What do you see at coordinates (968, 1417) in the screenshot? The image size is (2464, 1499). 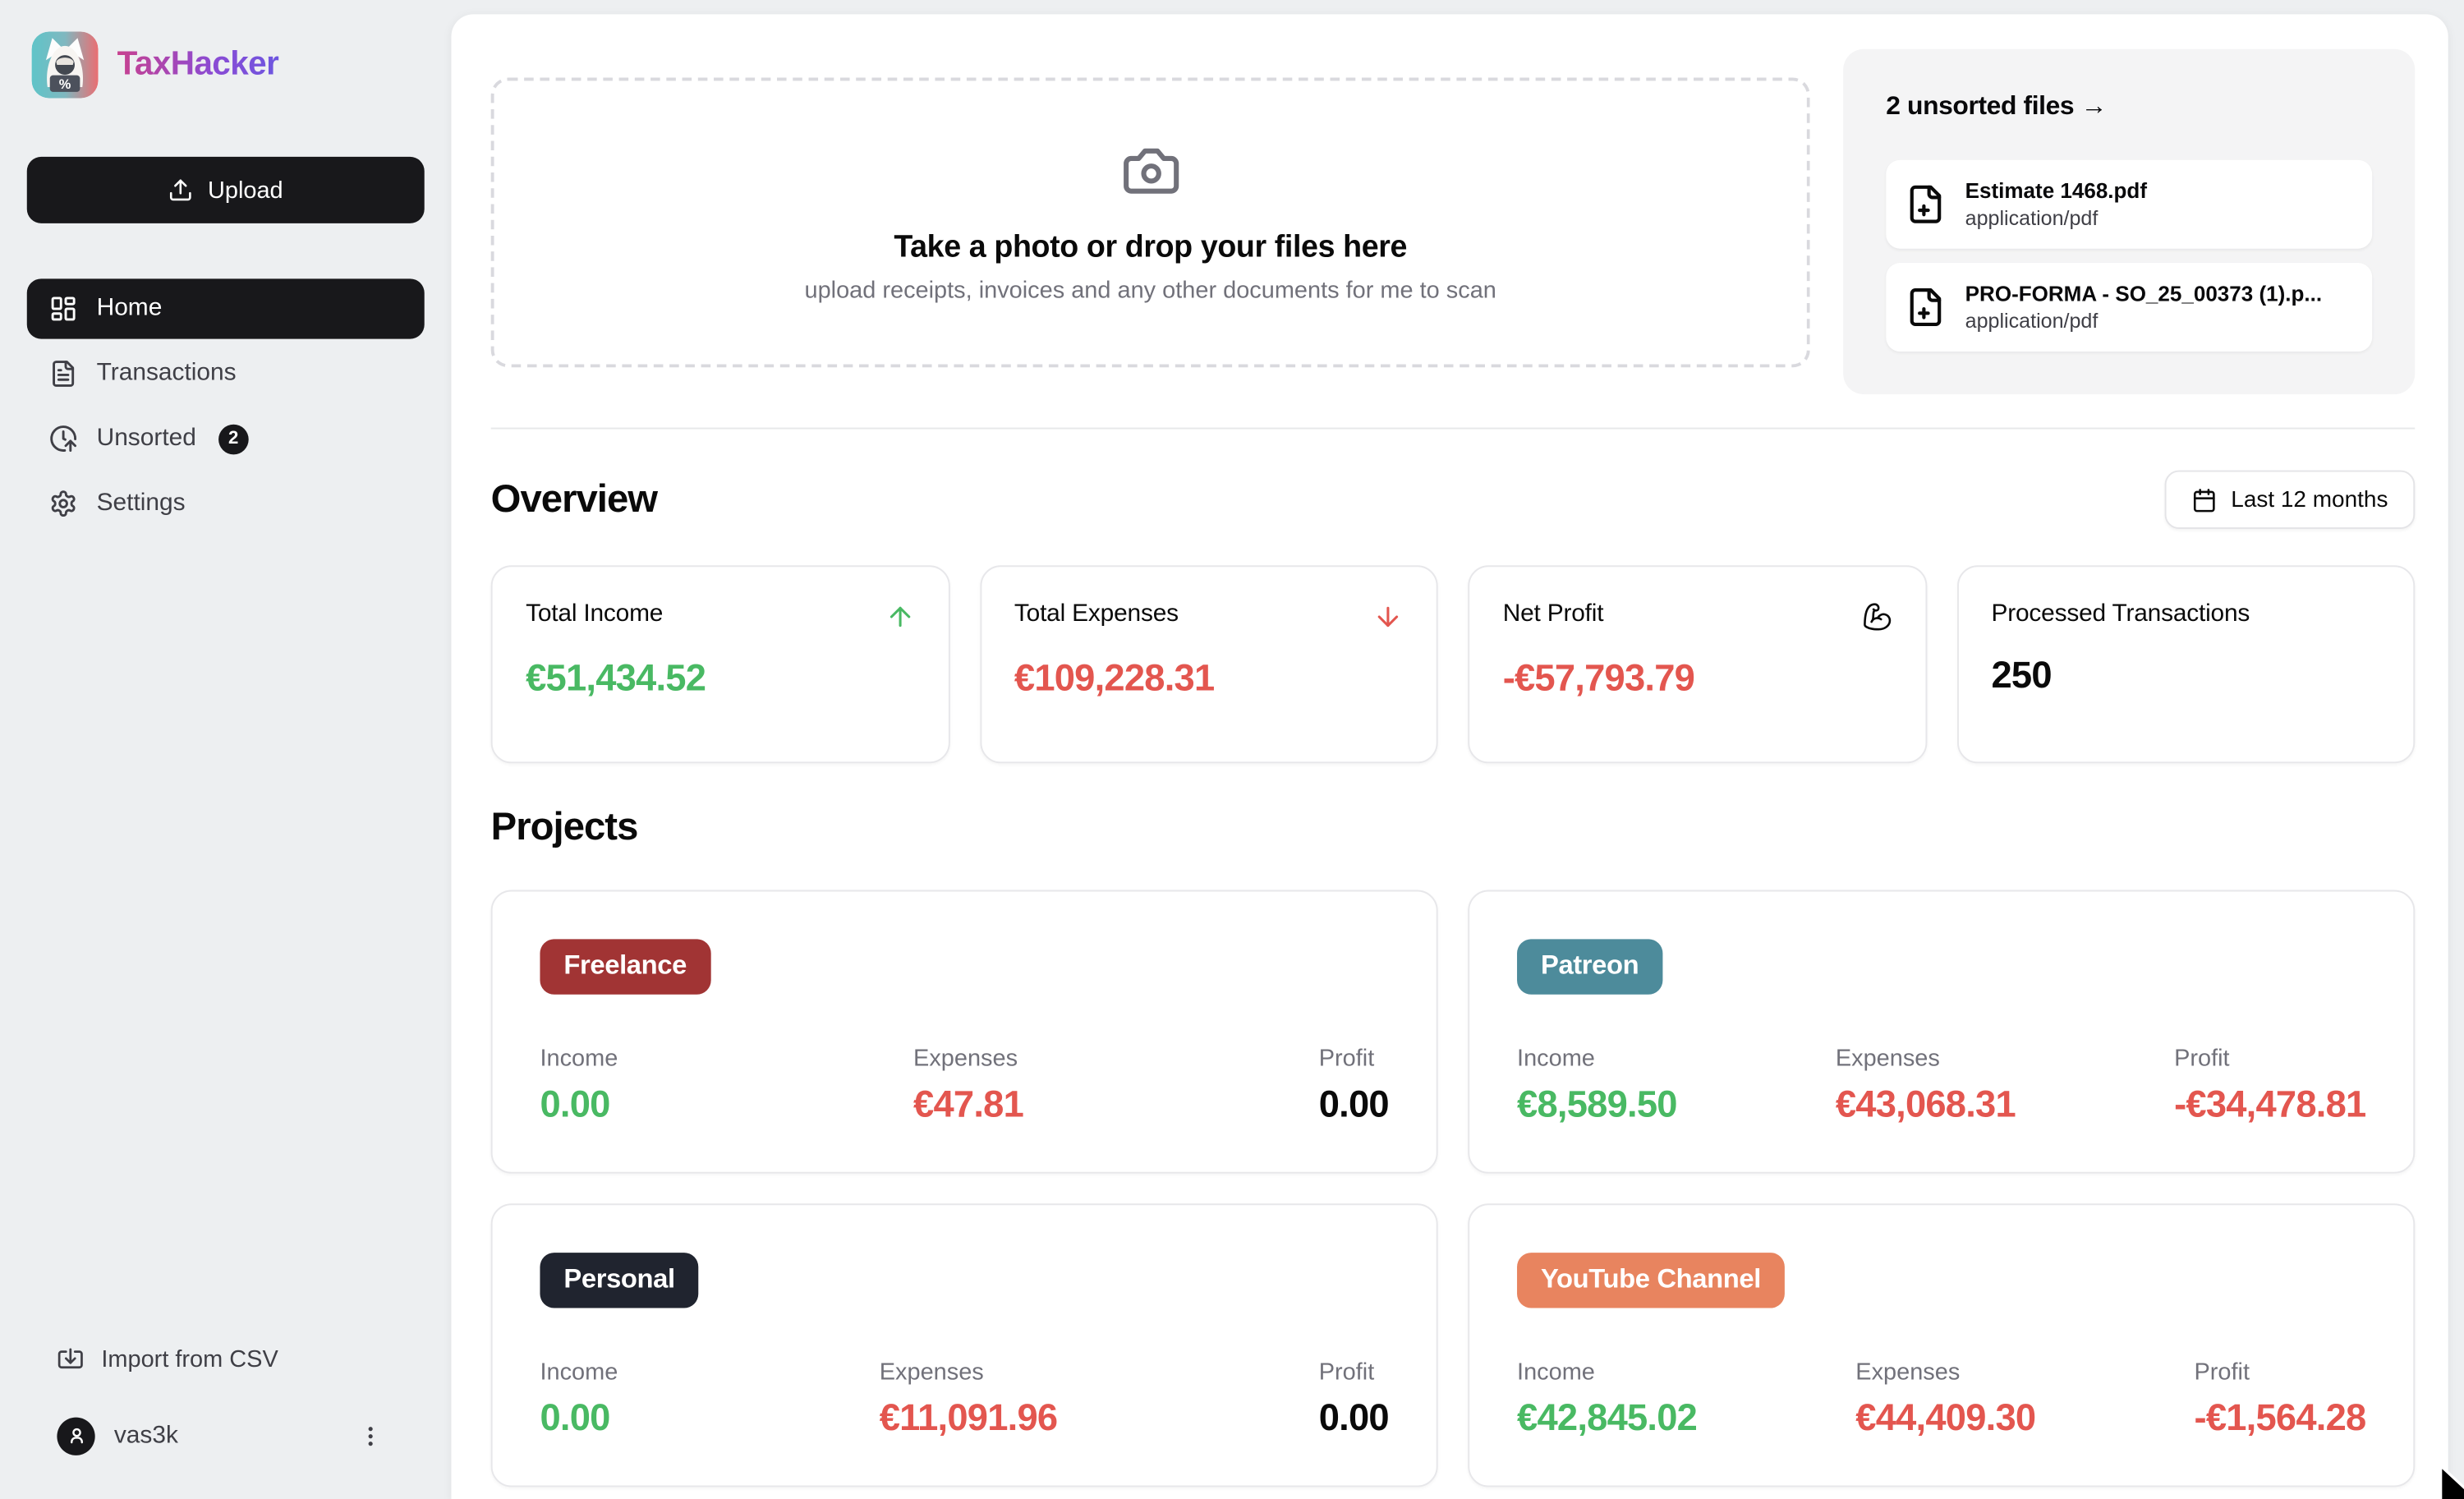 I see `expenses-value: €11,091.96` at bounding box center [968, 1417].